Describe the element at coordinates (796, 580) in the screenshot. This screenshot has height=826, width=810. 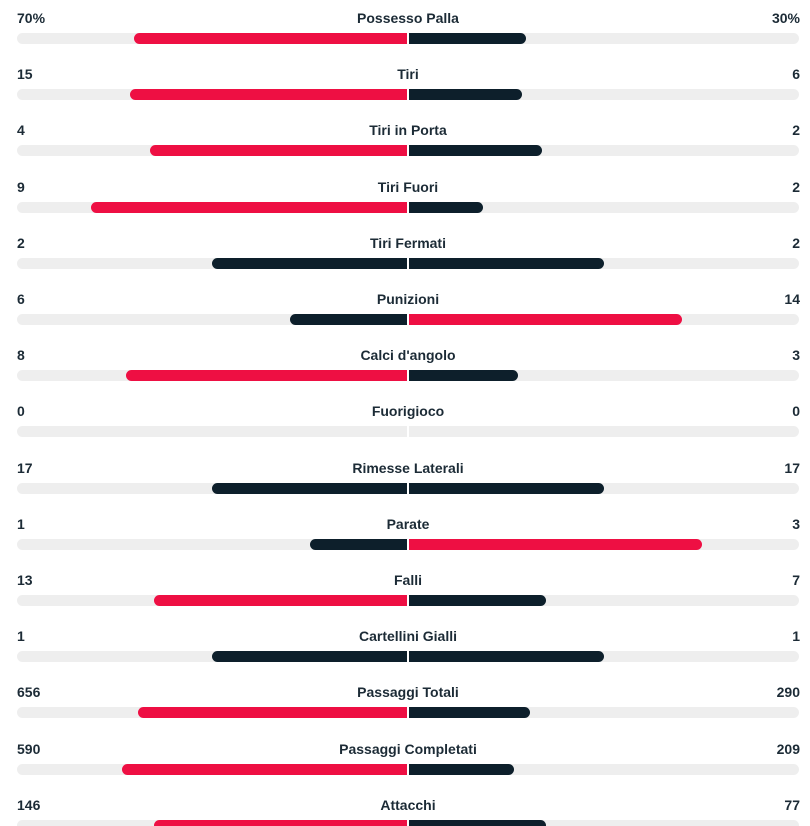
I see `away-value: 7` at that location.